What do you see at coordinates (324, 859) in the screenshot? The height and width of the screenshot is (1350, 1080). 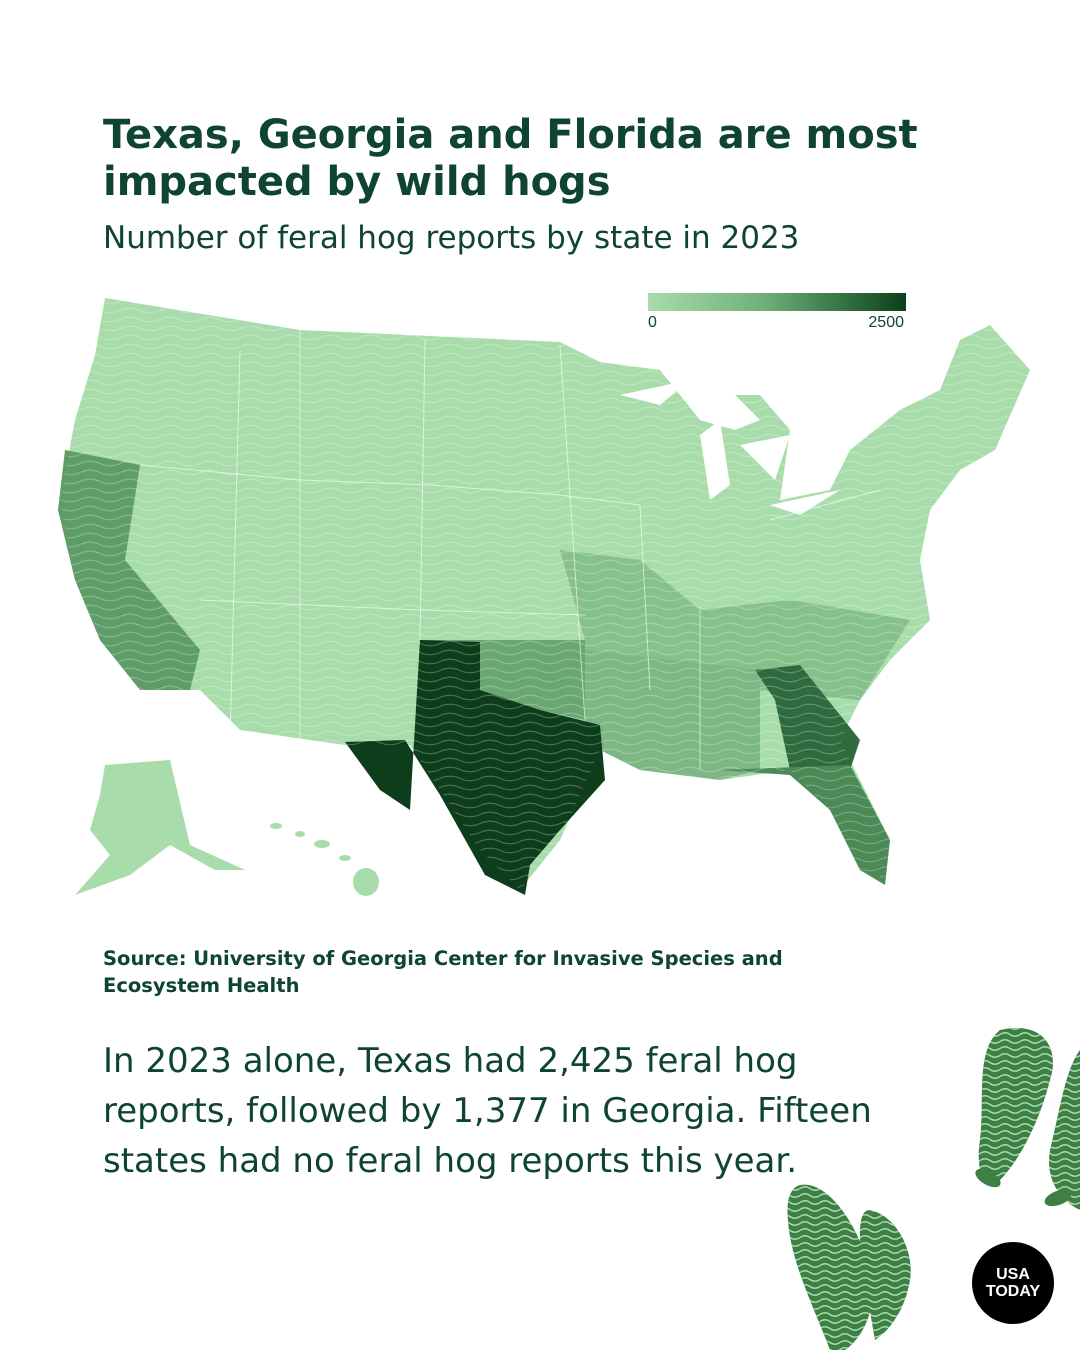 I see `state-hawaii` at bounding box center [324, 859].